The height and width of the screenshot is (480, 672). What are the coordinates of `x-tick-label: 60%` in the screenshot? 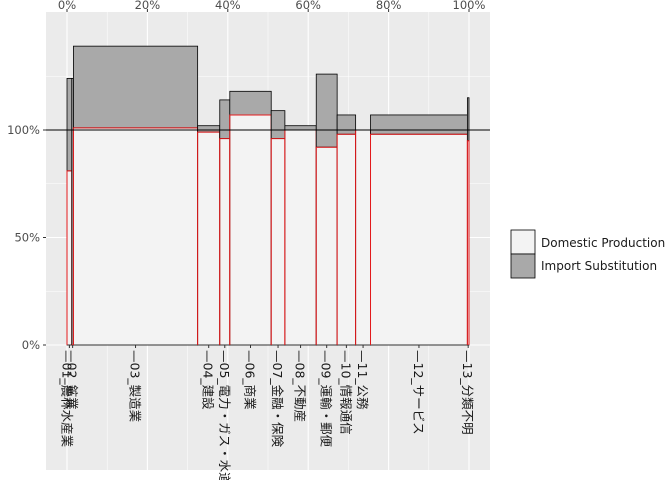 It's located at (308, 6).